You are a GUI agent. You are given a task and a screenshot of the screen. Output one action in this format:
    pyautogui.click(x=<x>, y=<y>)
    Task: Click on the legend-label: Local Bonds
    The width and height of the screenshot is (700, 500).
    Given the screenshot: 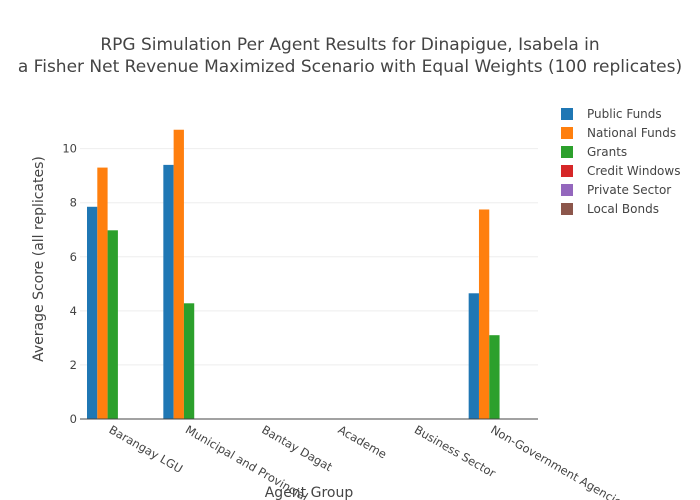 What is the action you would take?
    pyautogui.click(x=623, y=209)
    